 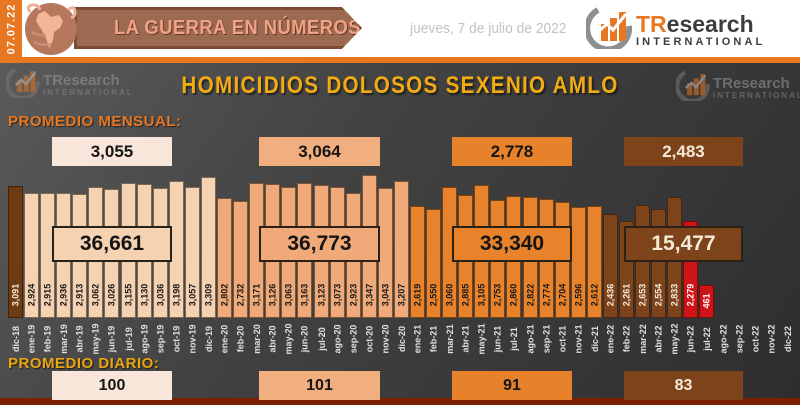 What do you see at coordinates (417, 295) in the screenshot?
I see `bar-value-label: 2,619` at bounding box center [417, 295].